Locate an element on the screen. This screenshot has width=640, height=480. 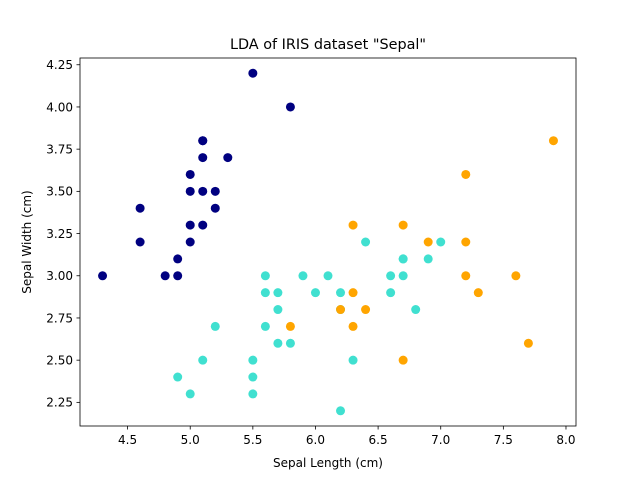
x-tick-label: 8.0 is located at coordinates (565, 440).